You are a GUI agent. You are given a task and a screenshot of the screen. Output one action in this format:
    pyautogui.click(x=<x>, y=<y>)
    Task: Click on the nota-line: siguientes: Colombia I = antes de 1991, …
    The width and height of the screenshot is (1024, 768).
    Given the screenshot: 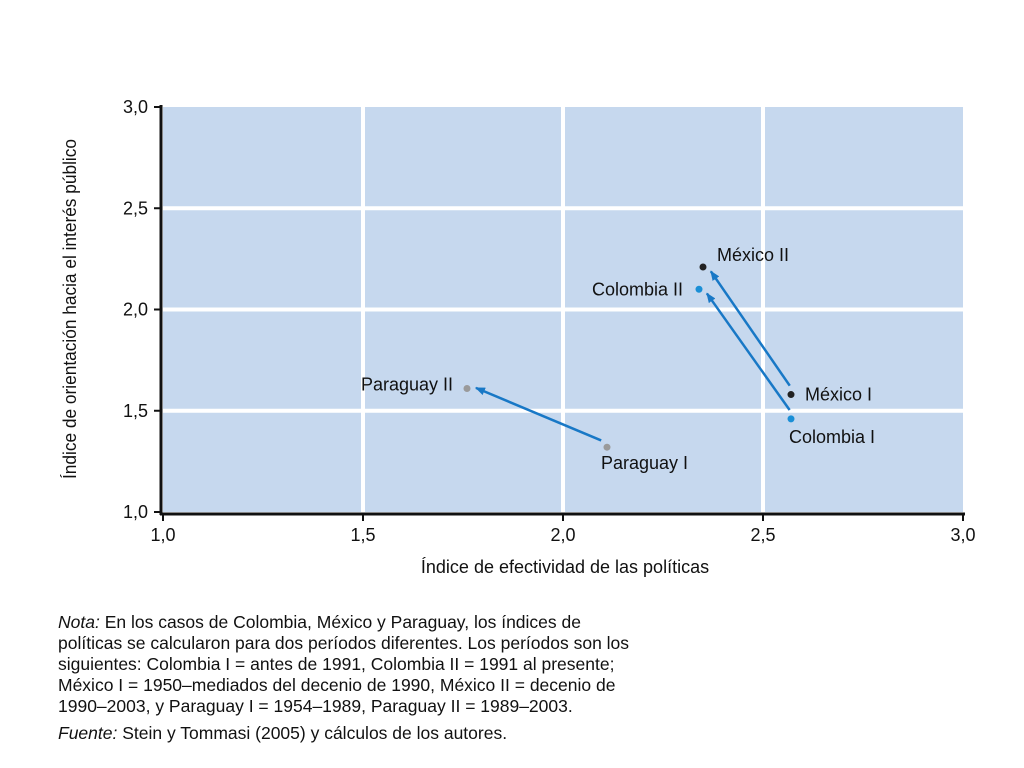 What is the action you would take?
    pyautogui.click(x=336, y=664)
    